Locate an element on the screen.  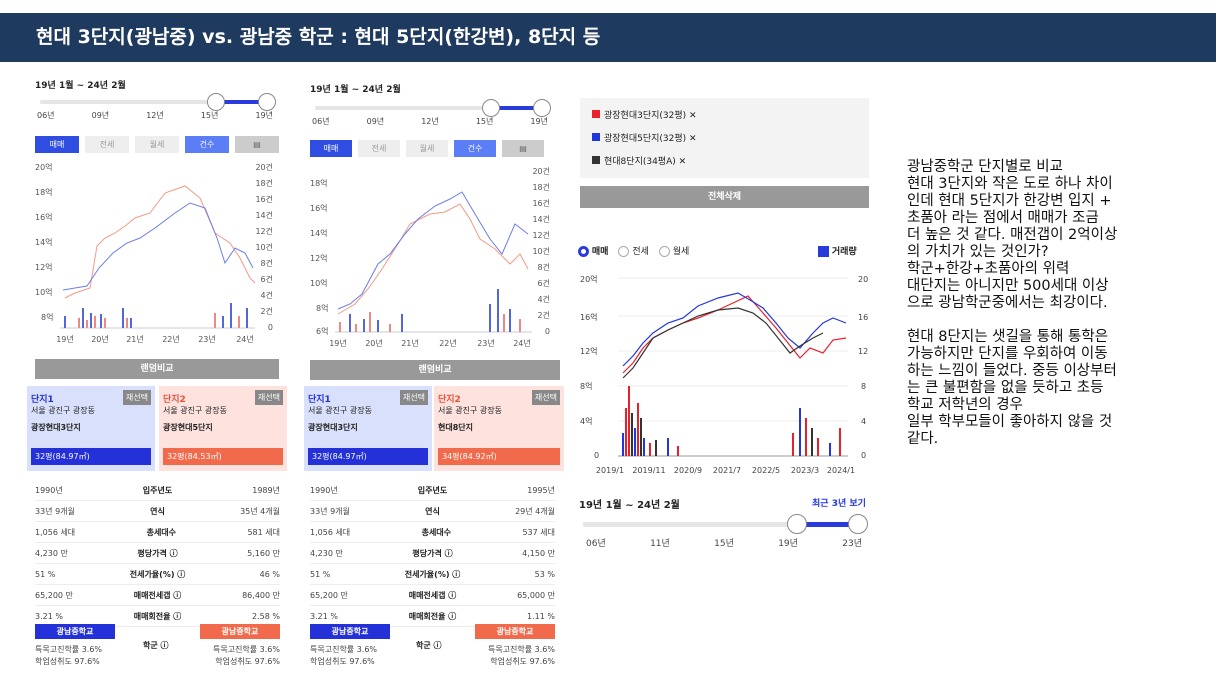
stat-row: 1,056 세대 총세대수 537 세대 is located at coordinates (432, 532).